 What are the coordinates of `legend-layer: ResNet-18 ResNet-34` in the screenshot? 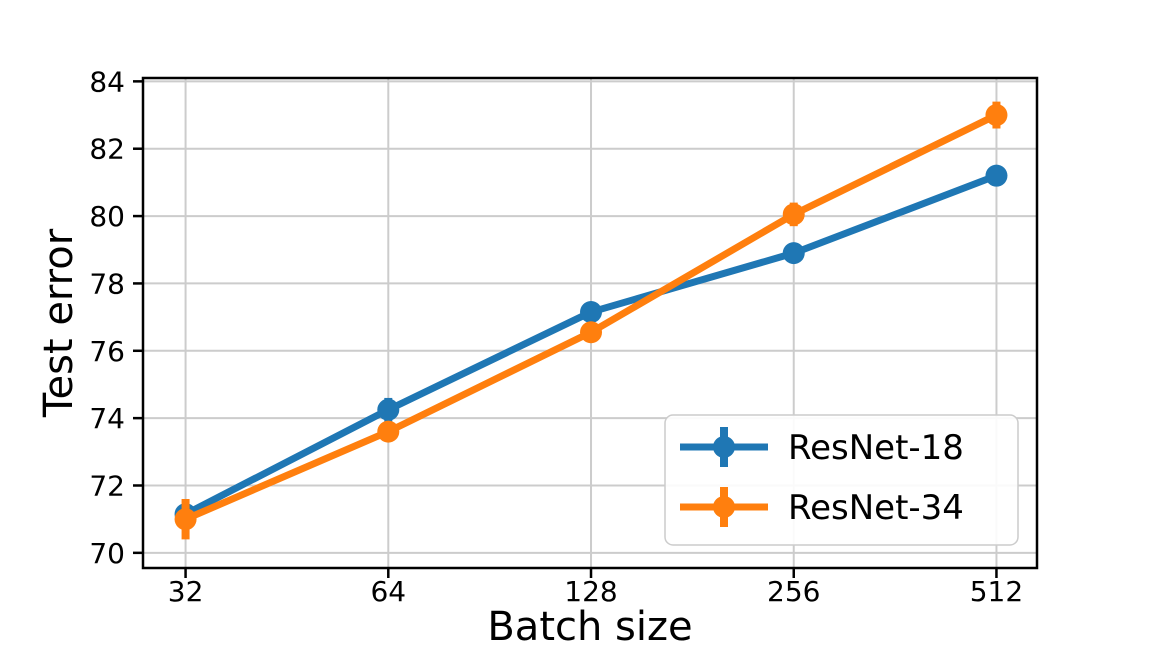 It's located at (841, 480).